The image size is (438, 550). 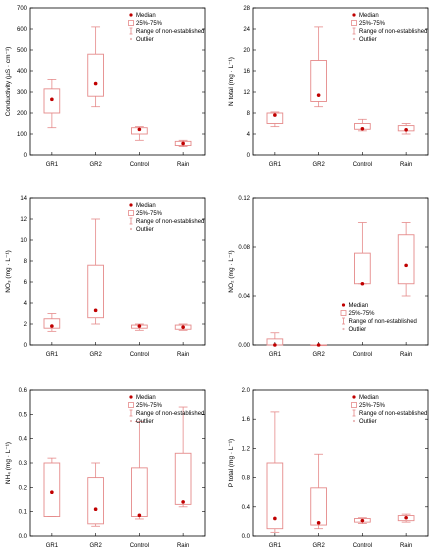 I want to click on y-axis-label: Conductivity (µS · cm⁻¹), so click(x=8, y=82).